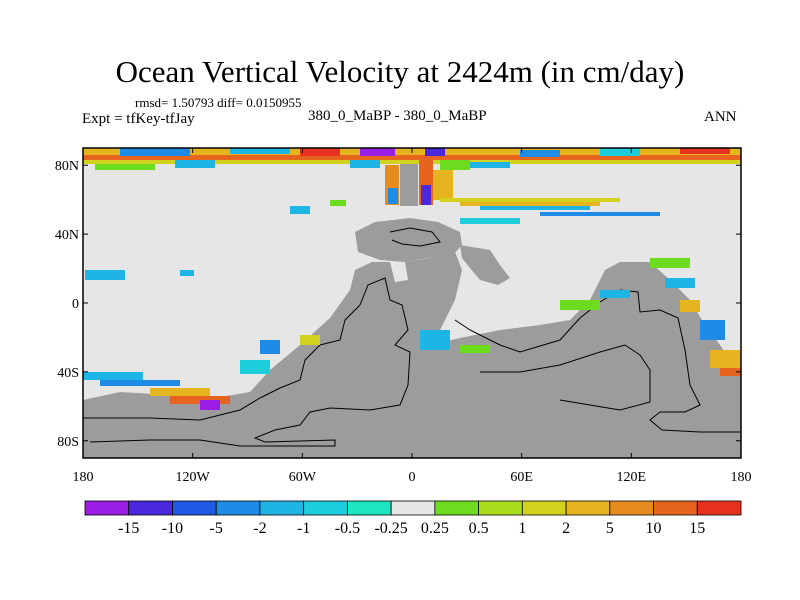 This screenshot has height=600, width=800. What do you see at coordinates (397, 116) in the screenshot?
I see `case-label: 380_0_MaBP - 380_0_MaBP` at bounding box center [397, 116].